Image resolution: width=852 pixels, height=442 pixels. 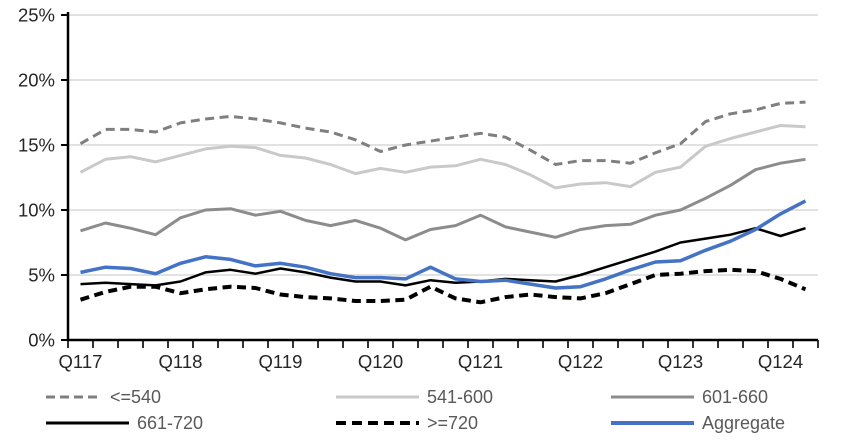 What do you see at coordinates (41, 275) in the screenshot?
I see `y-axis-label-5%: 5%` at bounding box center [41, 275].